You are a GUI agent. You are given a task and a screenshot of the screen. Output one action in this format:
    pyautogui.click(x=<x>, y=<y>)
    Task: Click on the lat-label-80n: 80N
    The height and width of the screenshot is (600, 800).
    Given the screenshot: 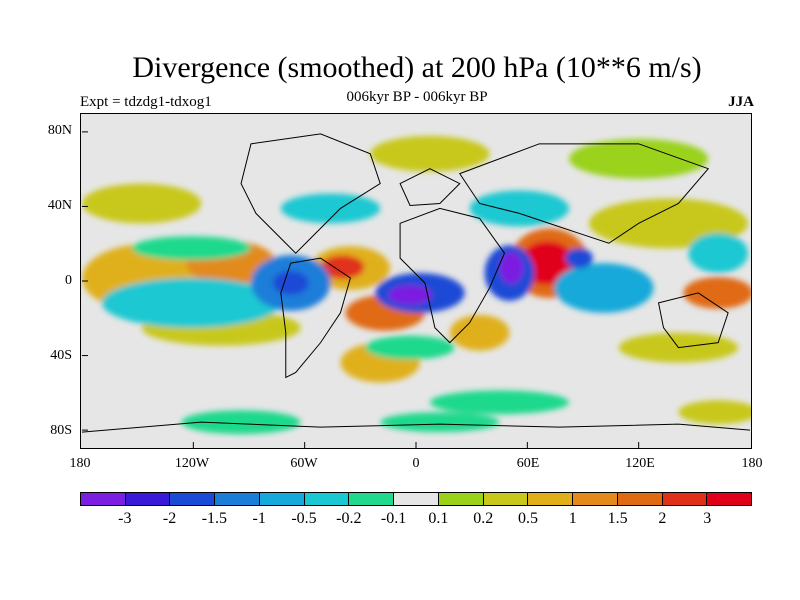 What is the action you would take?
    pyautogui.click(x=59, y=130)
    